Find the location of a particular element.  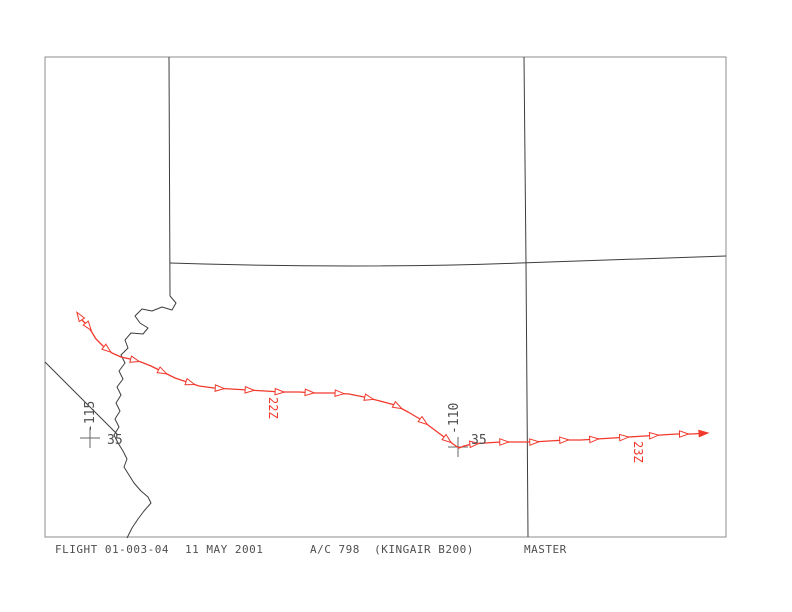

colorado-river is located at coordinates (145, 417).